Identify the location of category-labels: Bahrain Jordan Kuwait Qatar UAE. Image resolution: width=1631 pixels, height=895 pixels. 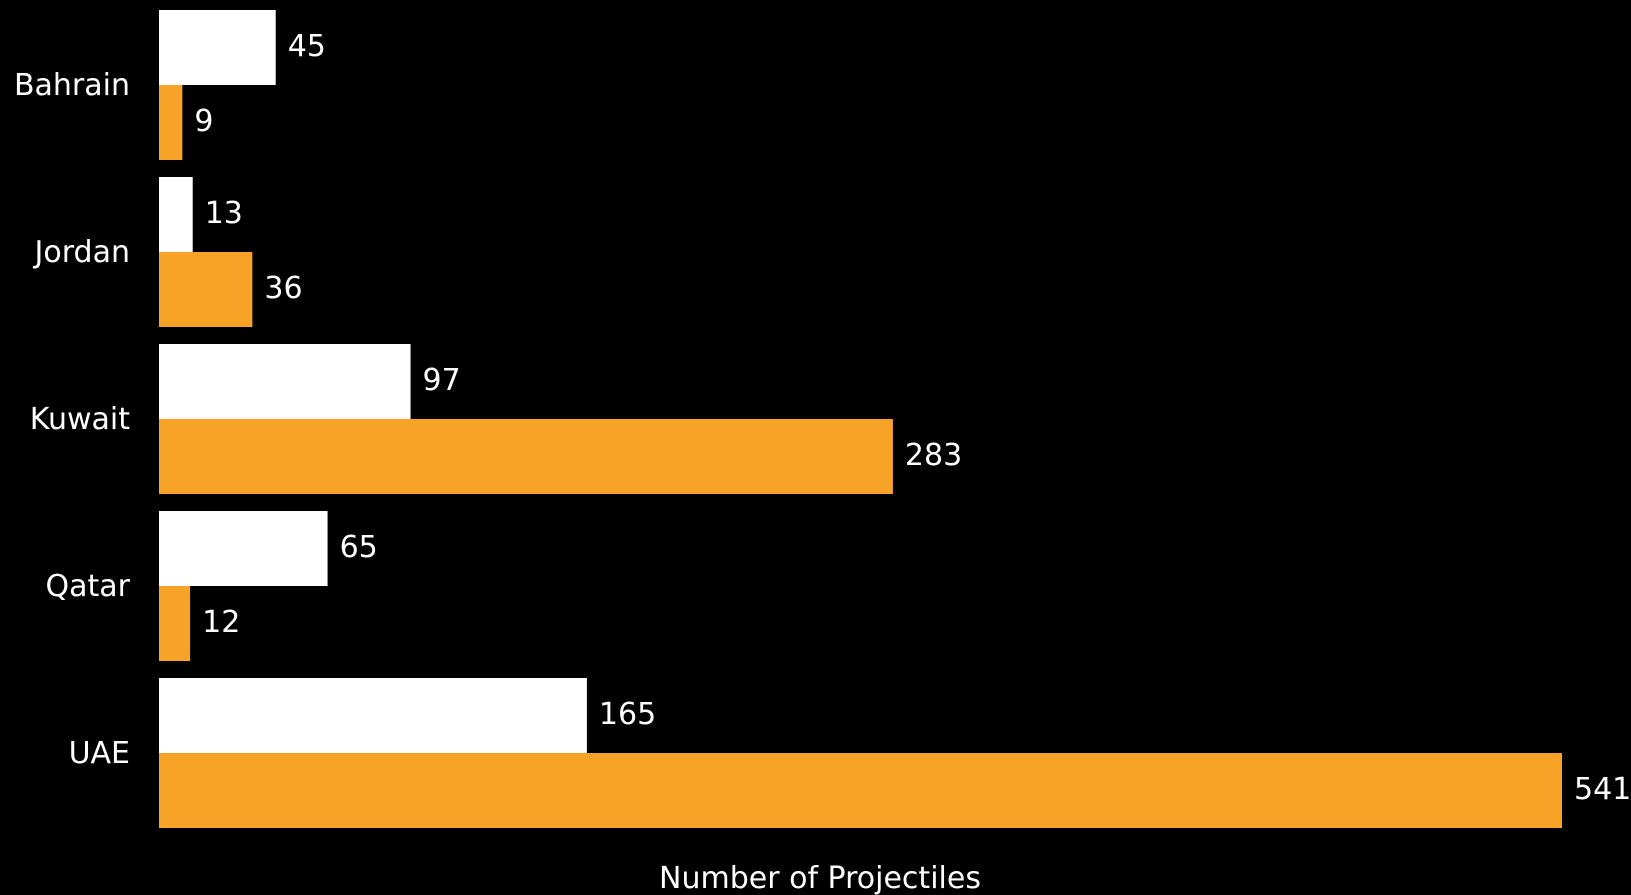
(72, 419).